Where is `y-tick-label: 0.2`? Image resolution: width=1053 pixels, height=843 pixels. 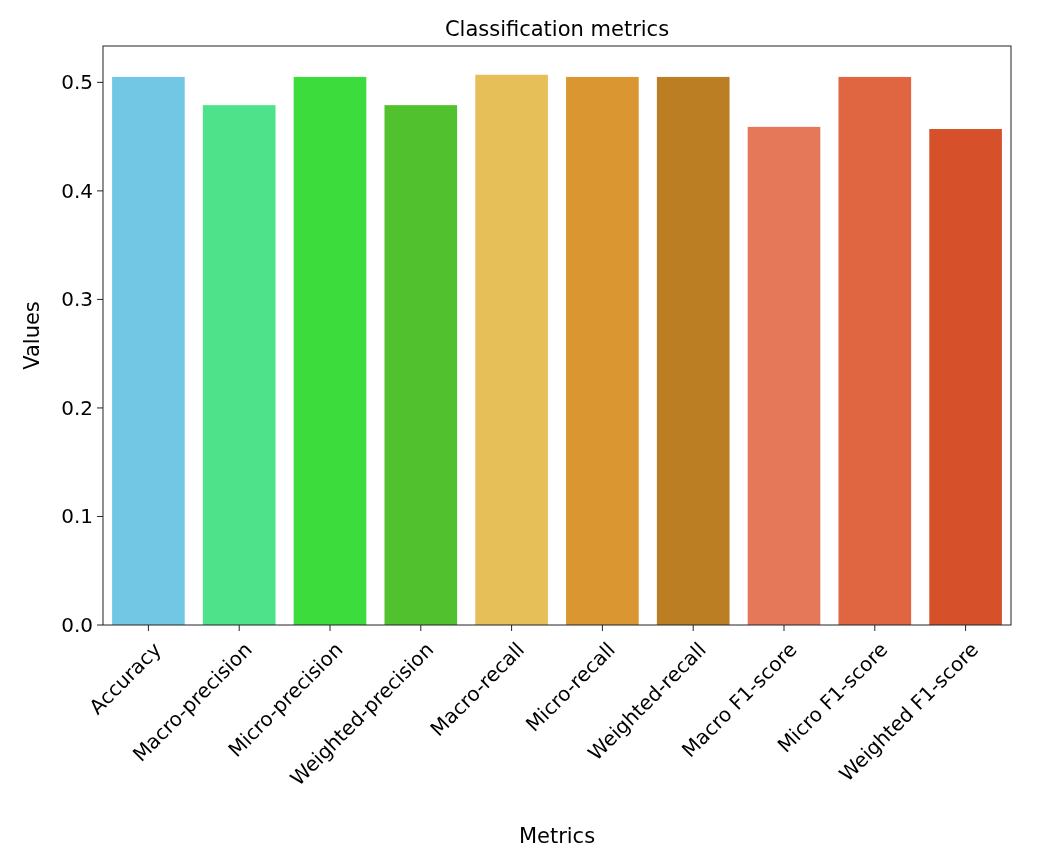
y-tick-label: 0.2 is located at coordinates (77, 407).